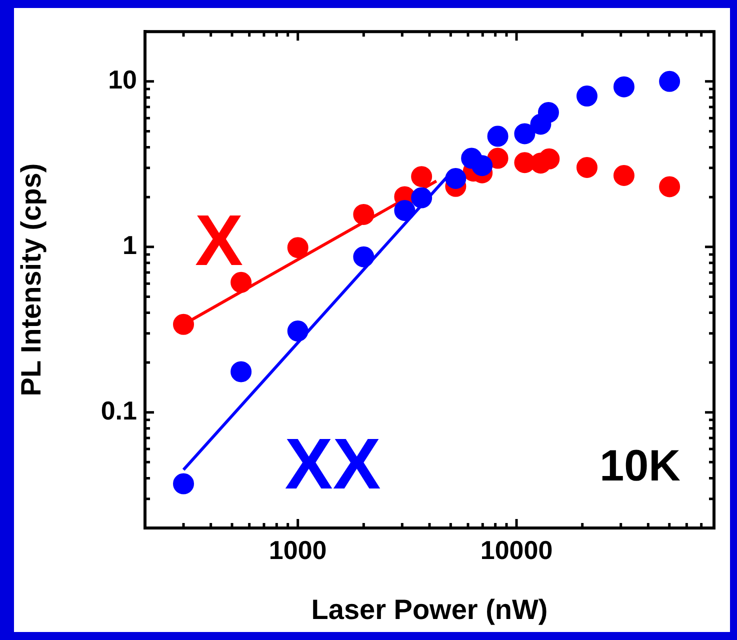 The width and height of the screenshot is (737, 640). Describe the element at coordinates (640, 466) in the screenshot. I see `annotation: 10K` at that location.